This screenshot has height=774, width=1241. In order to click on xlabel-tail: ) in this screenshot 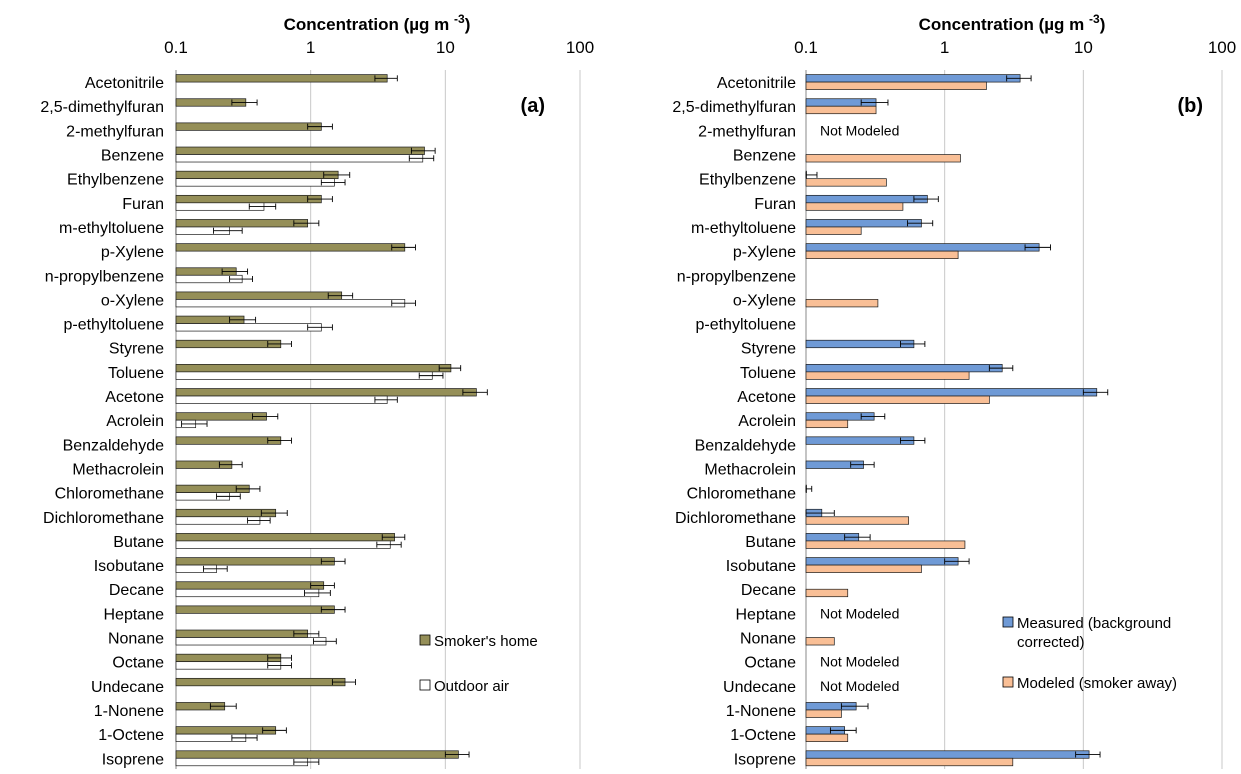, I will do `click(468, 24)`.